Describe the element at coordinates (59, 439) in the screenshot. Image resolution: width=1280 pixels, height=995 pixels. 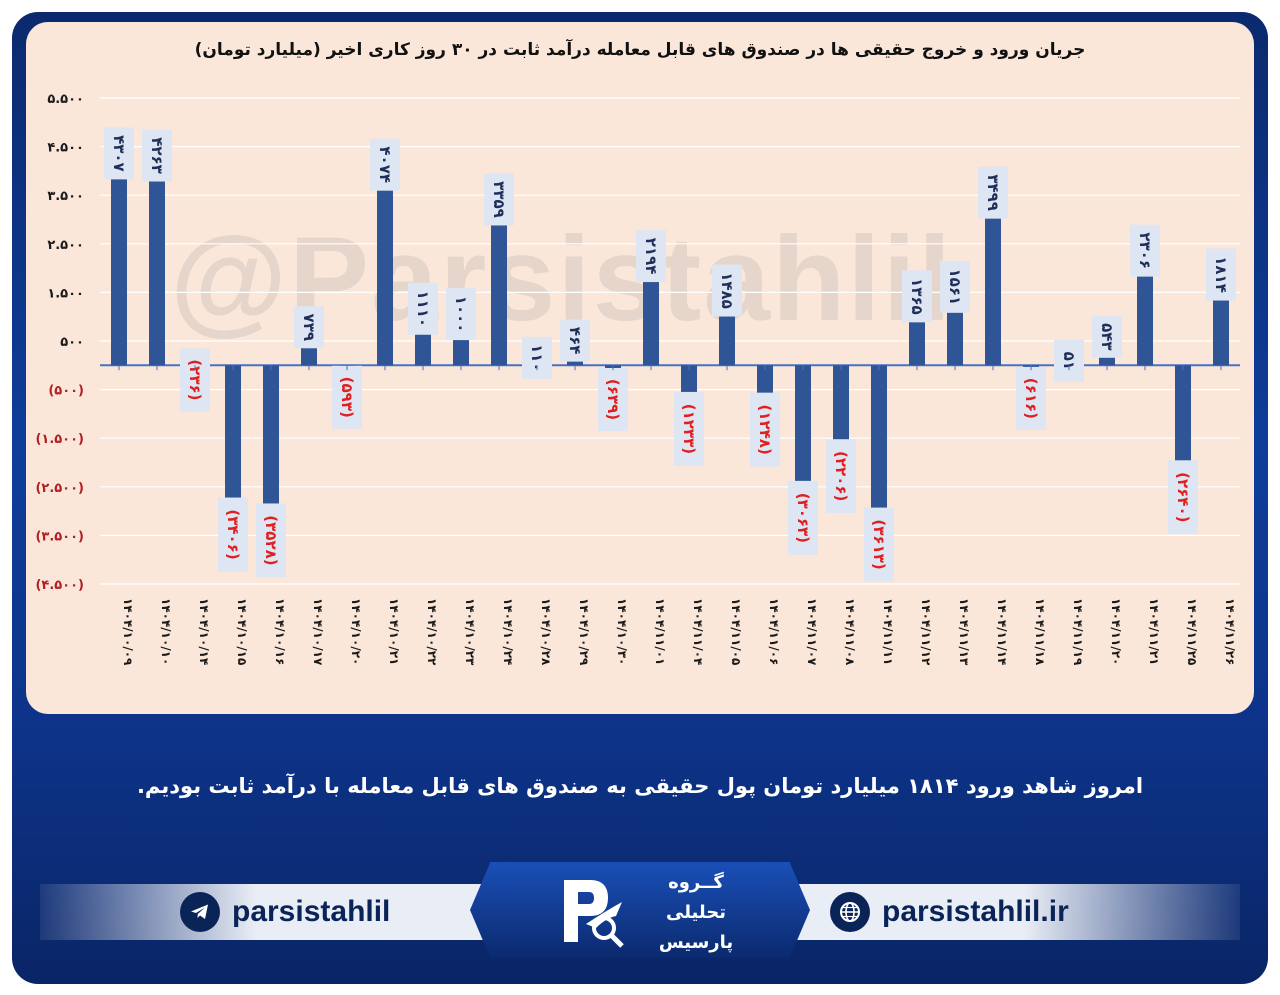
I see `y-tick-label: (۱.۵۰۰)` at that location.